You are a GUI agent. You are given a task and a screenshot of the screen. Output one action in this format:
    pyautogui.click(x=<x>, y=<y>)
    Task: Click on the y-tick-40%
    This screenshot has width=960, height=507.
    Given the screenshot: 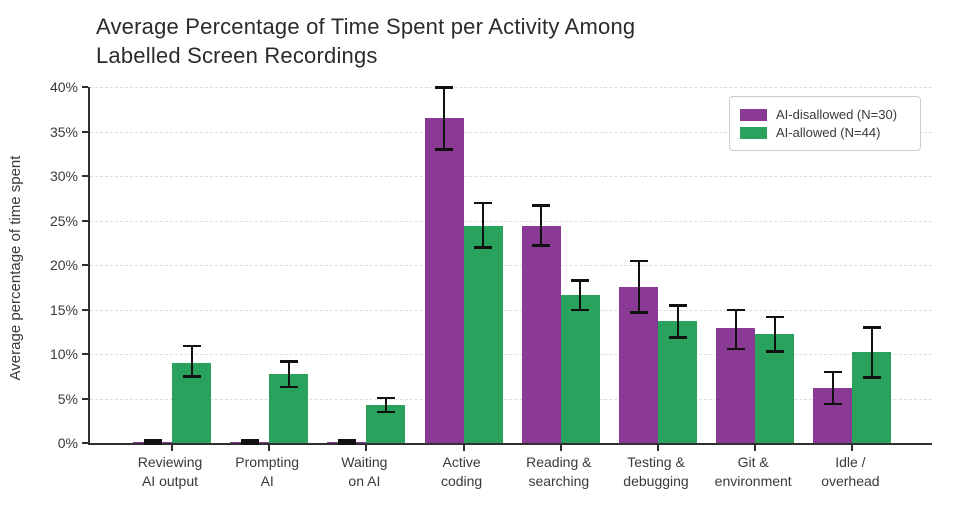 What is the action you would take?
    pyautogui.click(x=85, y=87)
    